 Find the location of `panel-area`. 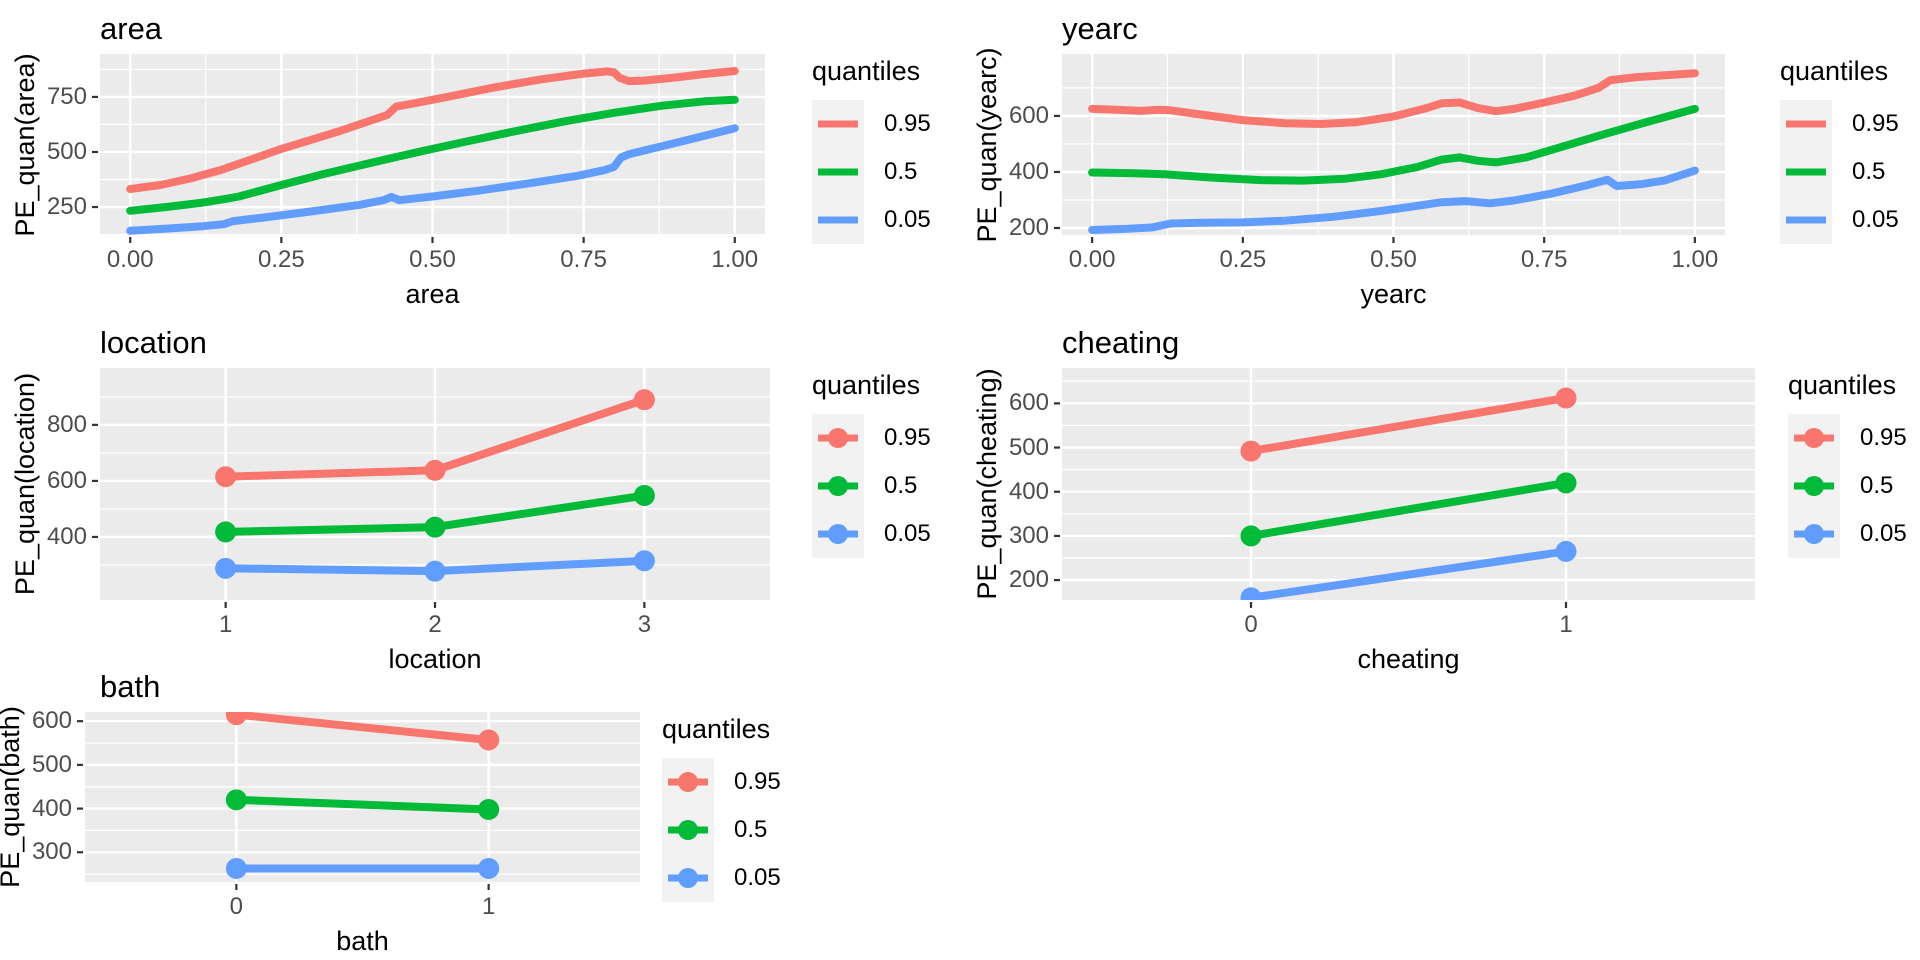

panel-area is located at coordinates (428, 148).